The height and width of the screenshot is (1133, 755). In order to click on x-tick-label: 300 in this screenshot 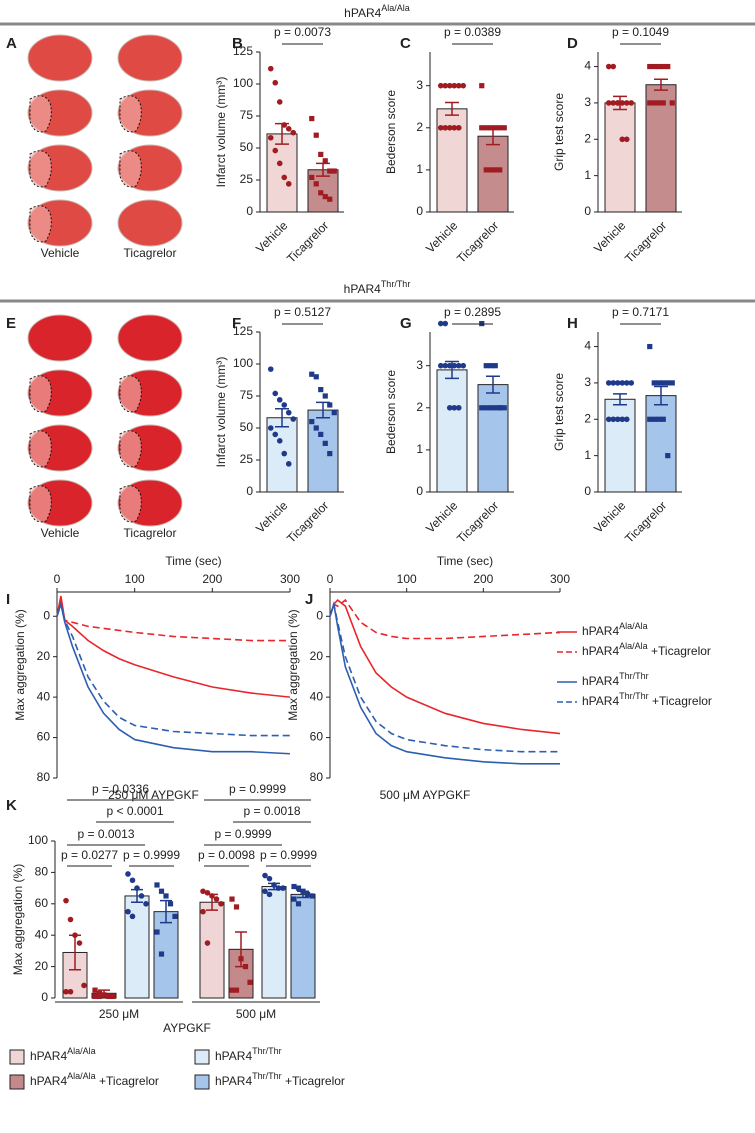, I will do `click(560, 579)`.